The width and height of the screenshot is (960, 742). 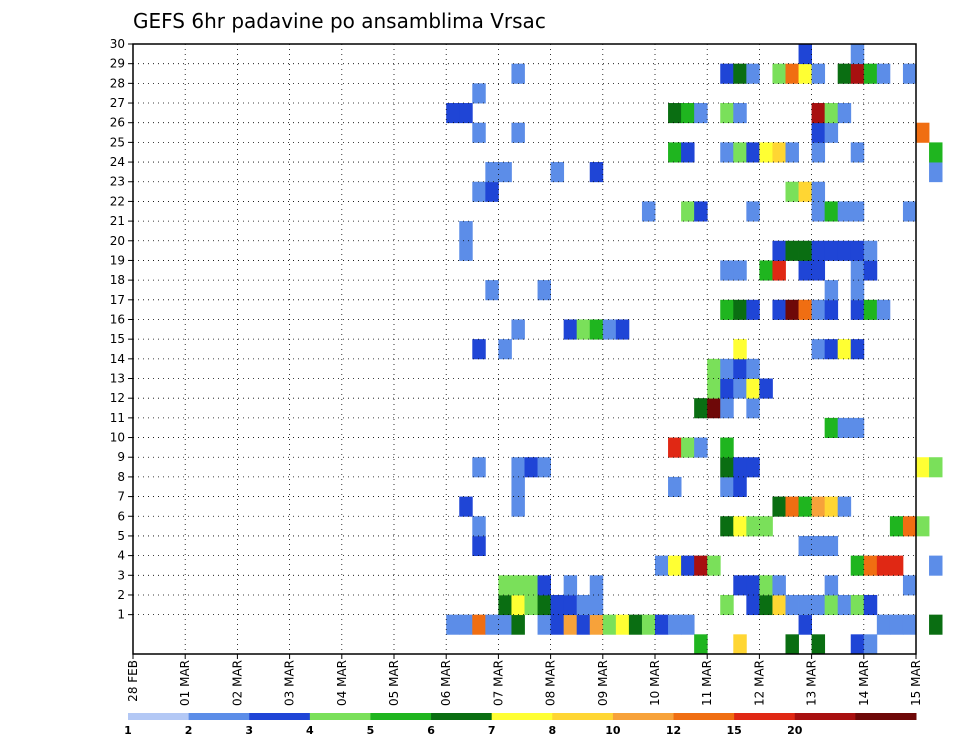 I want to click on colorbar: 1 2 3 4 5 6 7 8 10 12 15 20, so click(x=520, y=725).